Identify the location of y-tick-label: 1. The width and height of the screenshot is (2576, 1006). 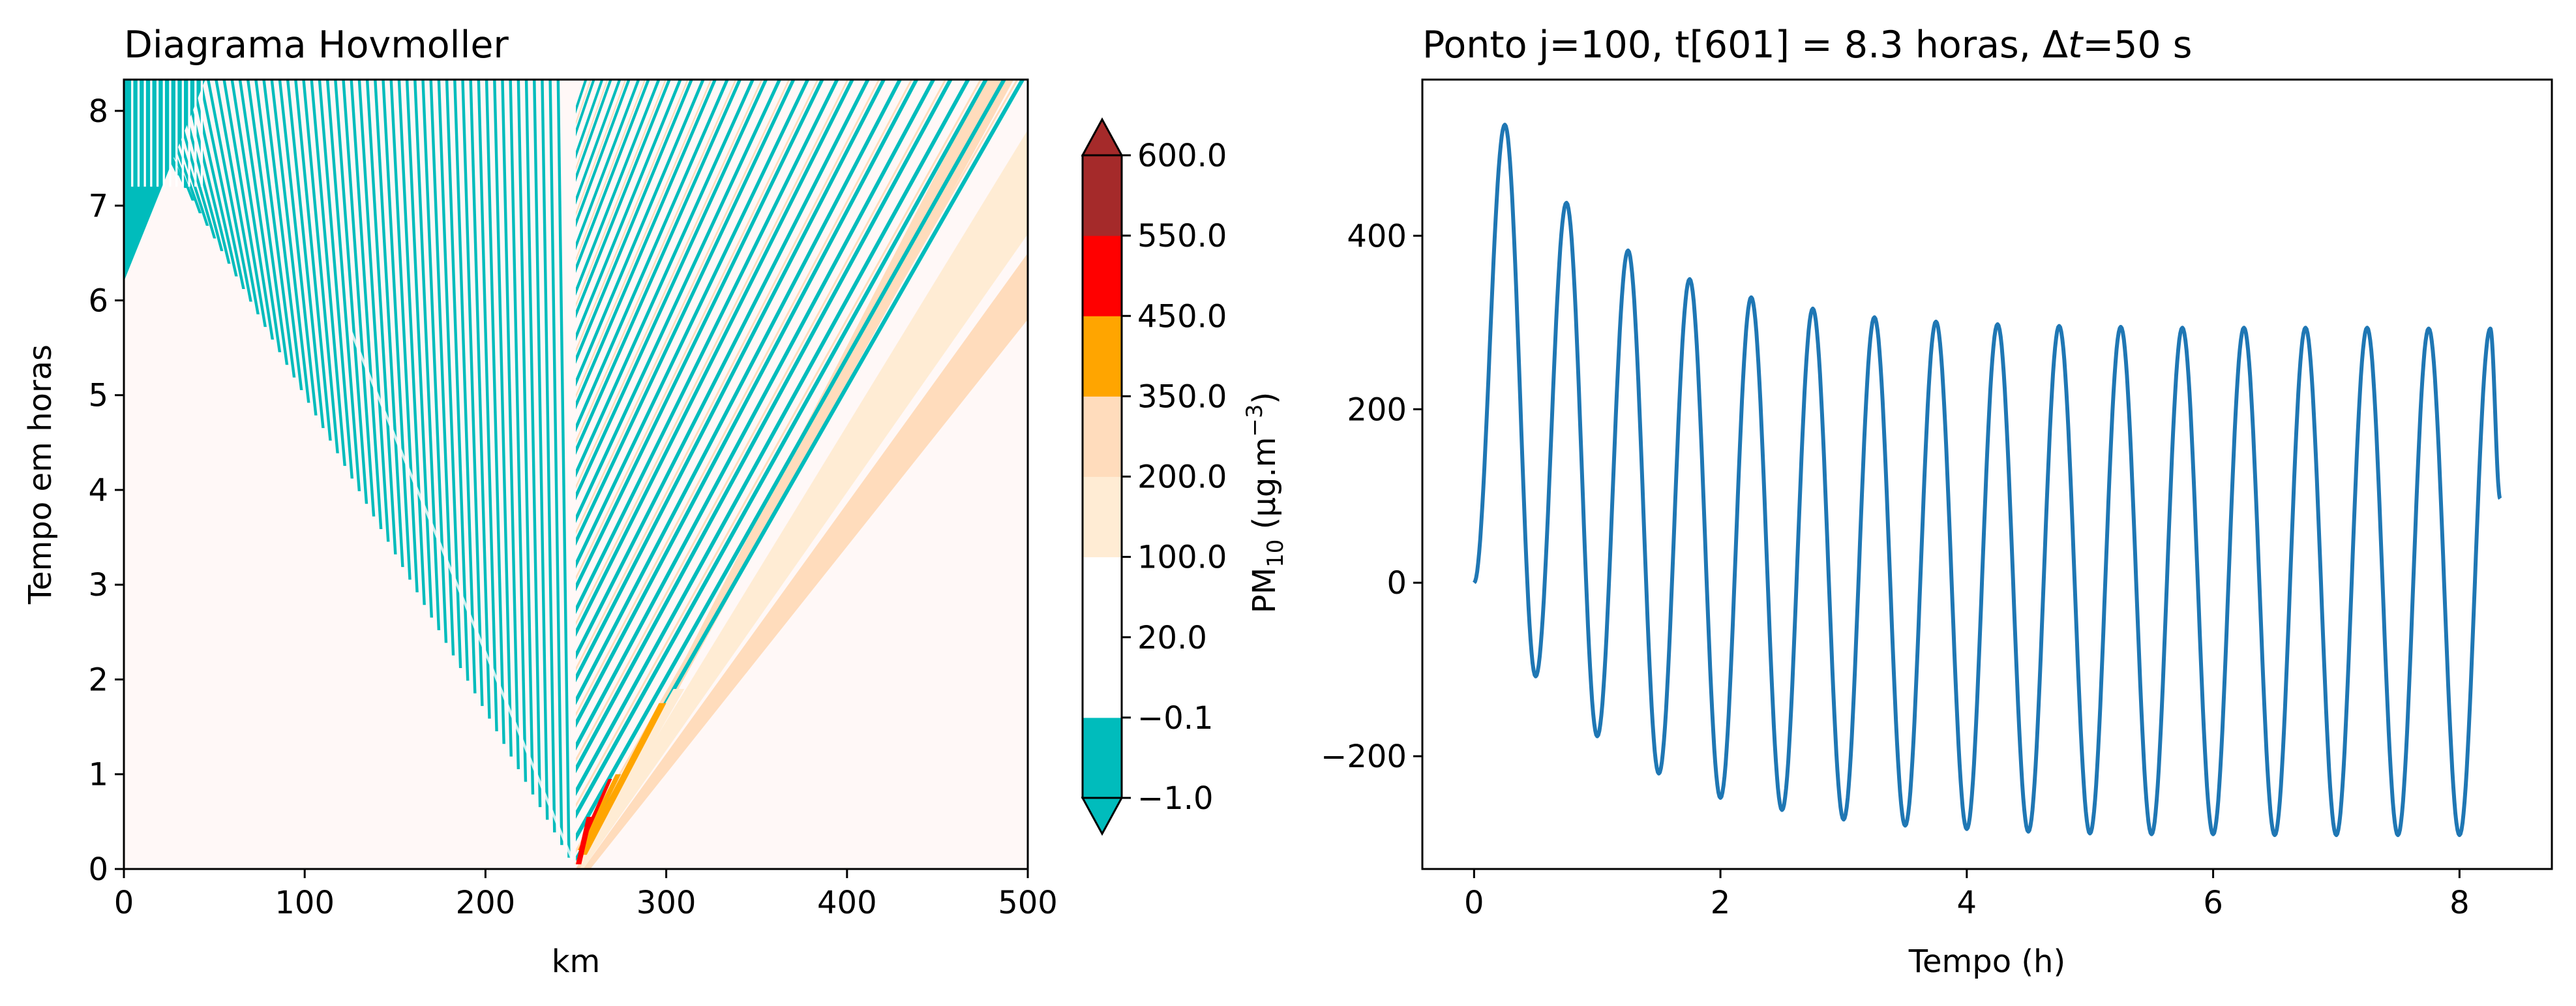
(98, 775).